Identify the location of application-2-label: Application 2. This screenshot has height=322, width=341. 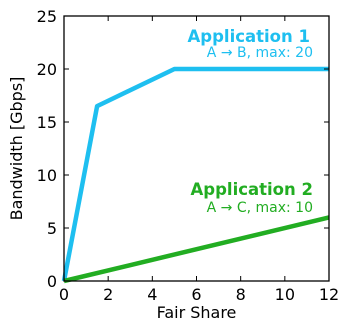
(252, 189).